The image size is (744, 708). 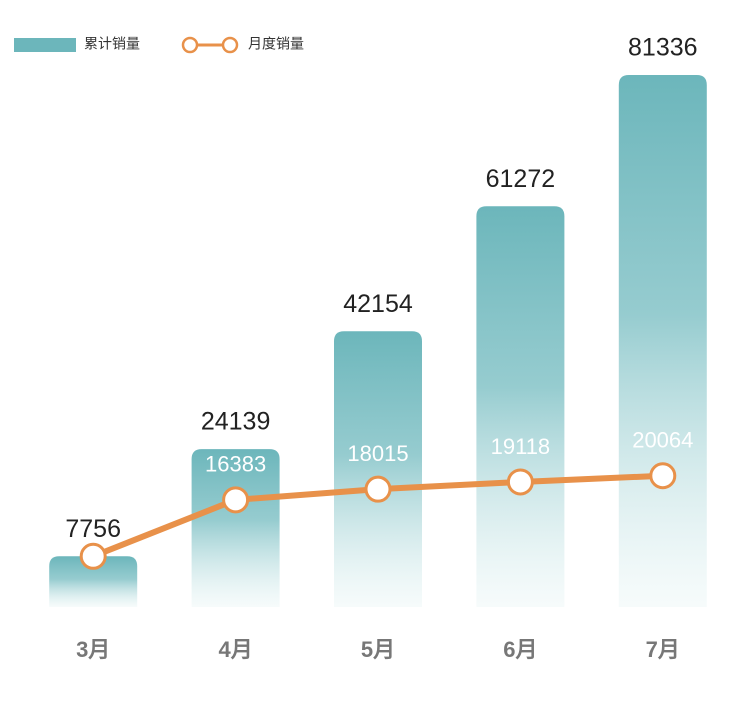 I want to click on bar-value-label: 42154, so click(x=378, y=304).